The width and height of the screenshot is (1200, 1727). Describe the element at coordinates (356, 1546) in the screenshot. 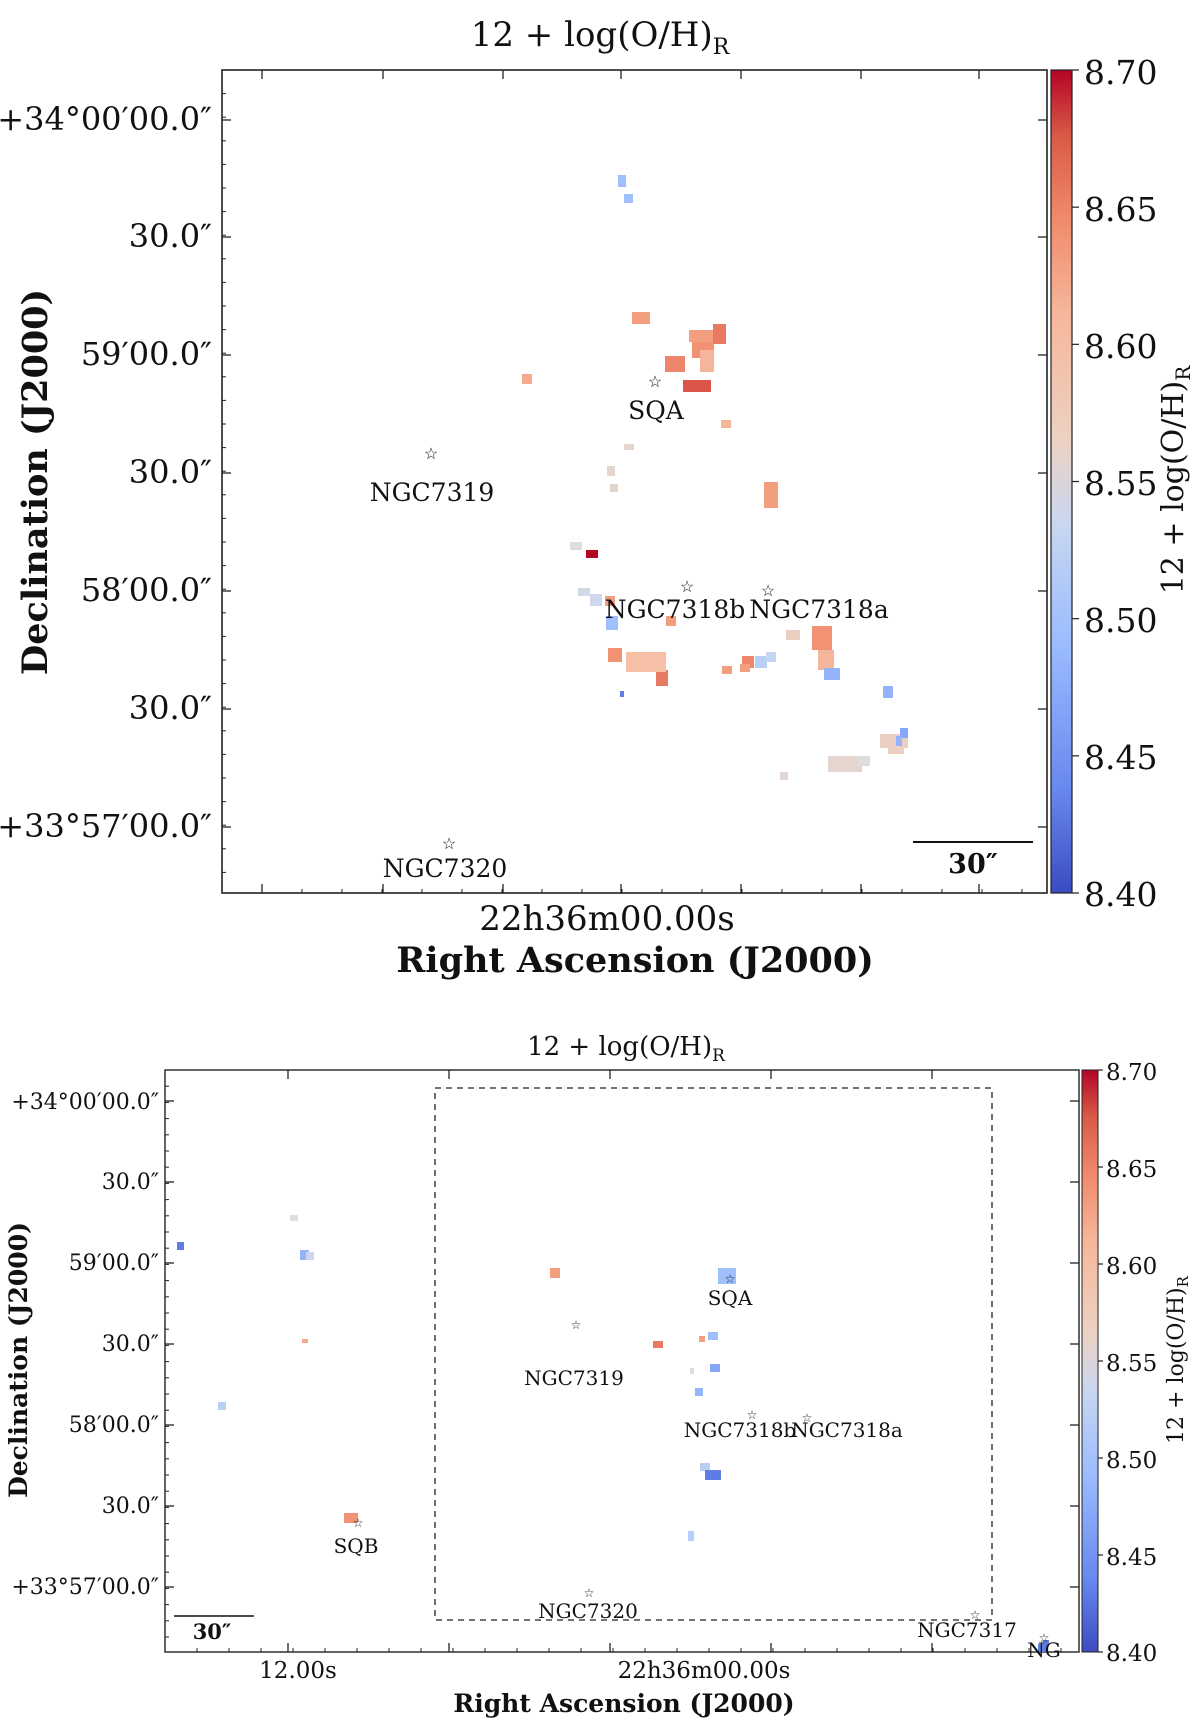

I see `label-sqb: SQB` at that location.